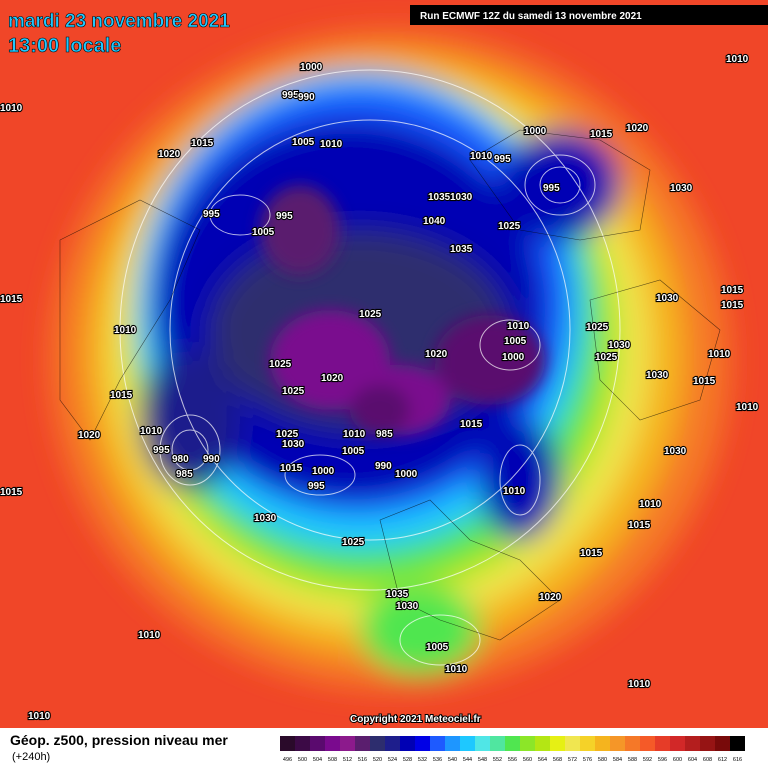 The height and width of the screenshot is (768, 768). Describe the element at coordinates (497, 760) in the screenshot. I see `colorbar-label: 552` at that location.